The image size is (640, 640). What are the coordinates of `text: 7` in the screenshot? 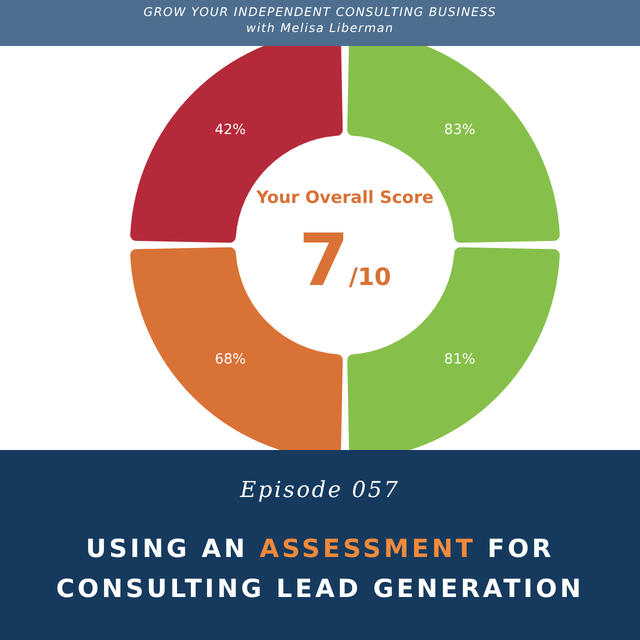 It's located at (323, 260).